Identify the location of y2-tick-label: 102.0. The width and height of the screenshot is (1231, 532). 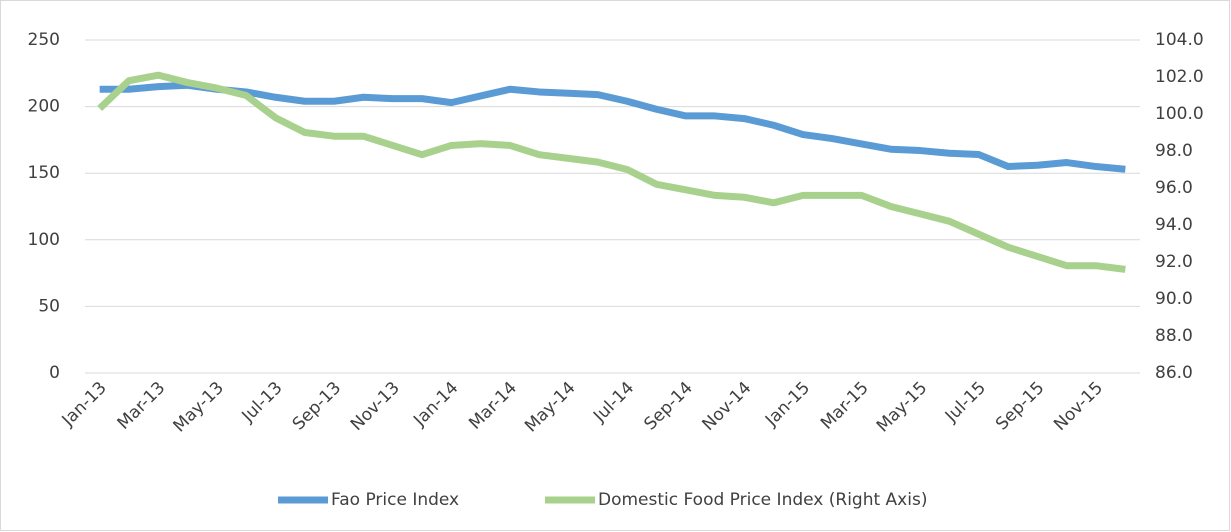
(1179, 77).